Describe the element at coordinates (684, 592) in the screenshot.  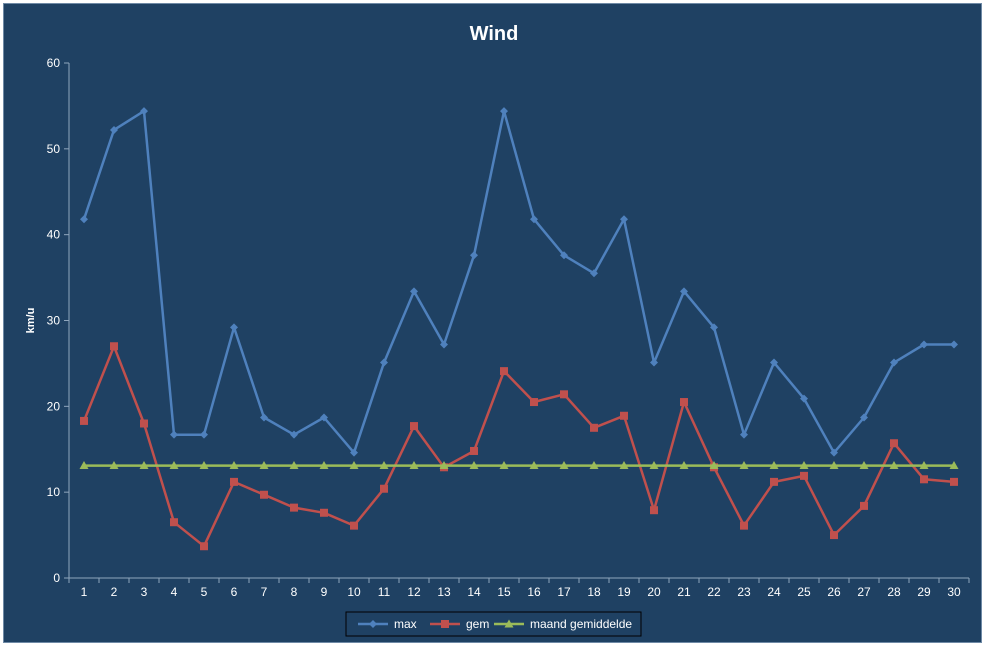
I see `x-tick-label: 21` at that location.